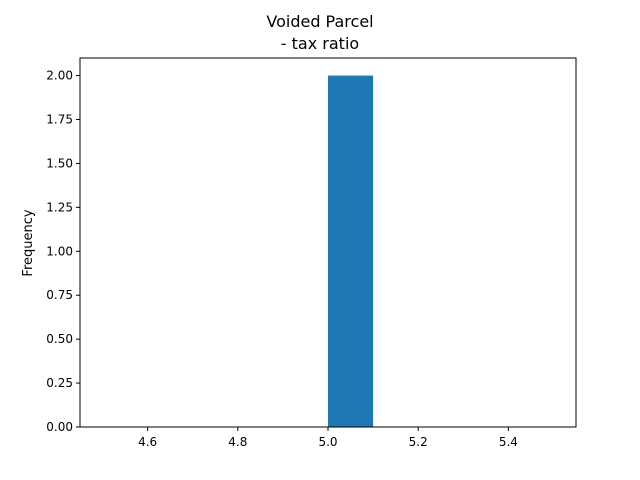  What do you see at coordinates (327, 442) in the screenshot?
I see `x-tick-label: 5.0` at bounding box center [327, 442].